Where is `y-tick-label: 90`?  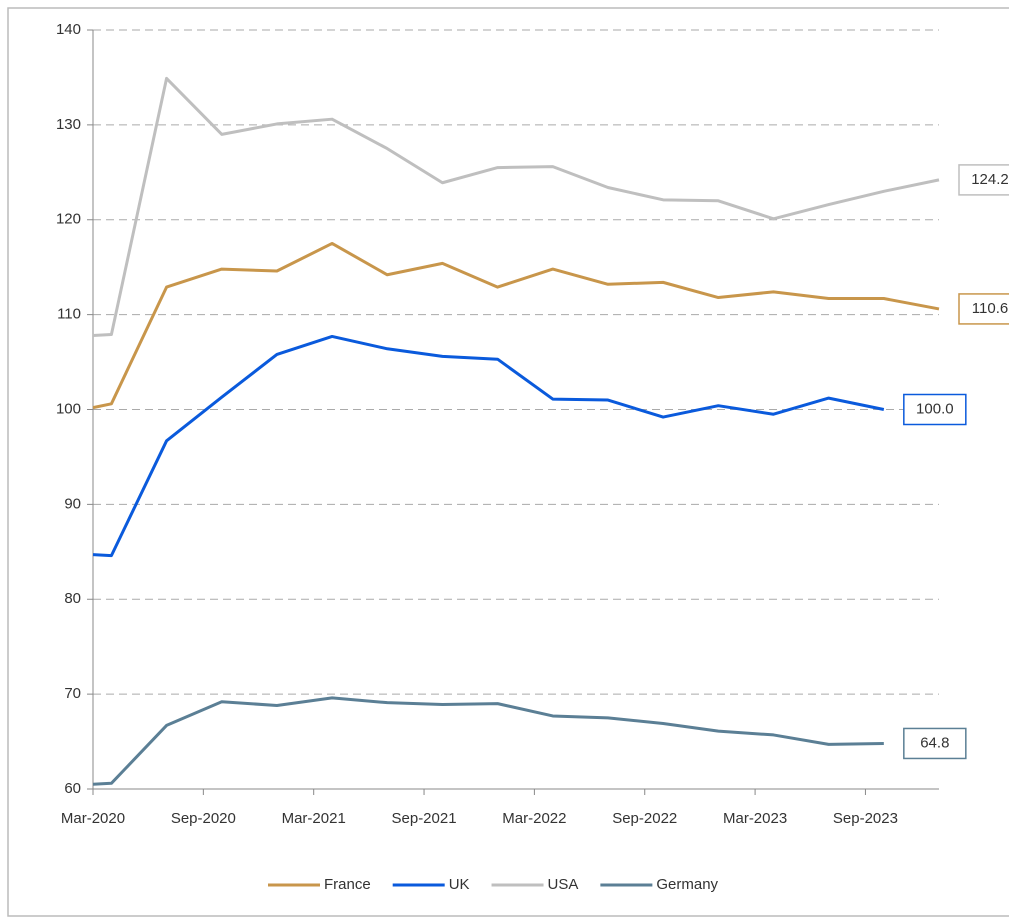 y-tick-label: 90 is located at coordinates (72, 503).